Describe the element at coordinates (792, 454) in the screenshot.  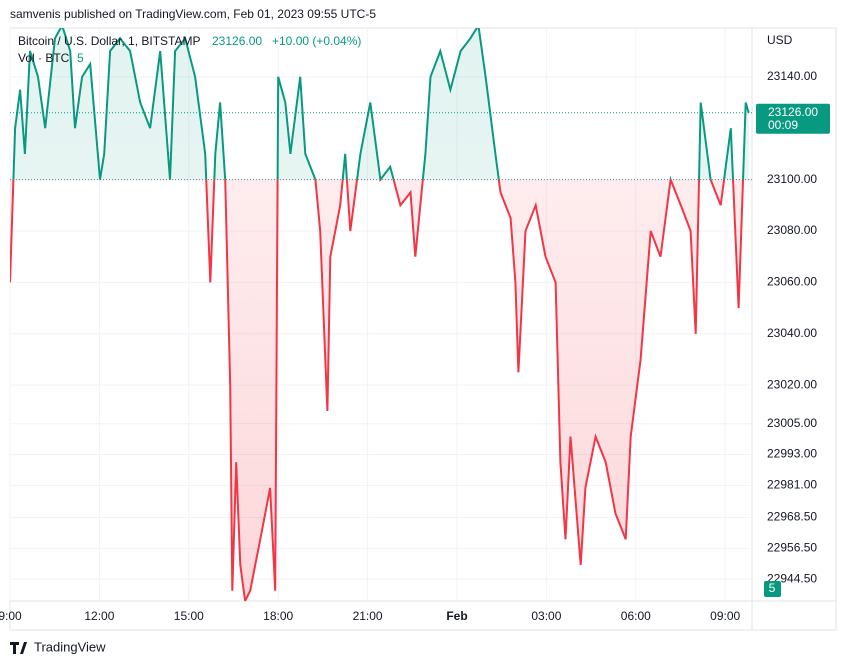
I see `y-tick-label: 22993.00` at that location.